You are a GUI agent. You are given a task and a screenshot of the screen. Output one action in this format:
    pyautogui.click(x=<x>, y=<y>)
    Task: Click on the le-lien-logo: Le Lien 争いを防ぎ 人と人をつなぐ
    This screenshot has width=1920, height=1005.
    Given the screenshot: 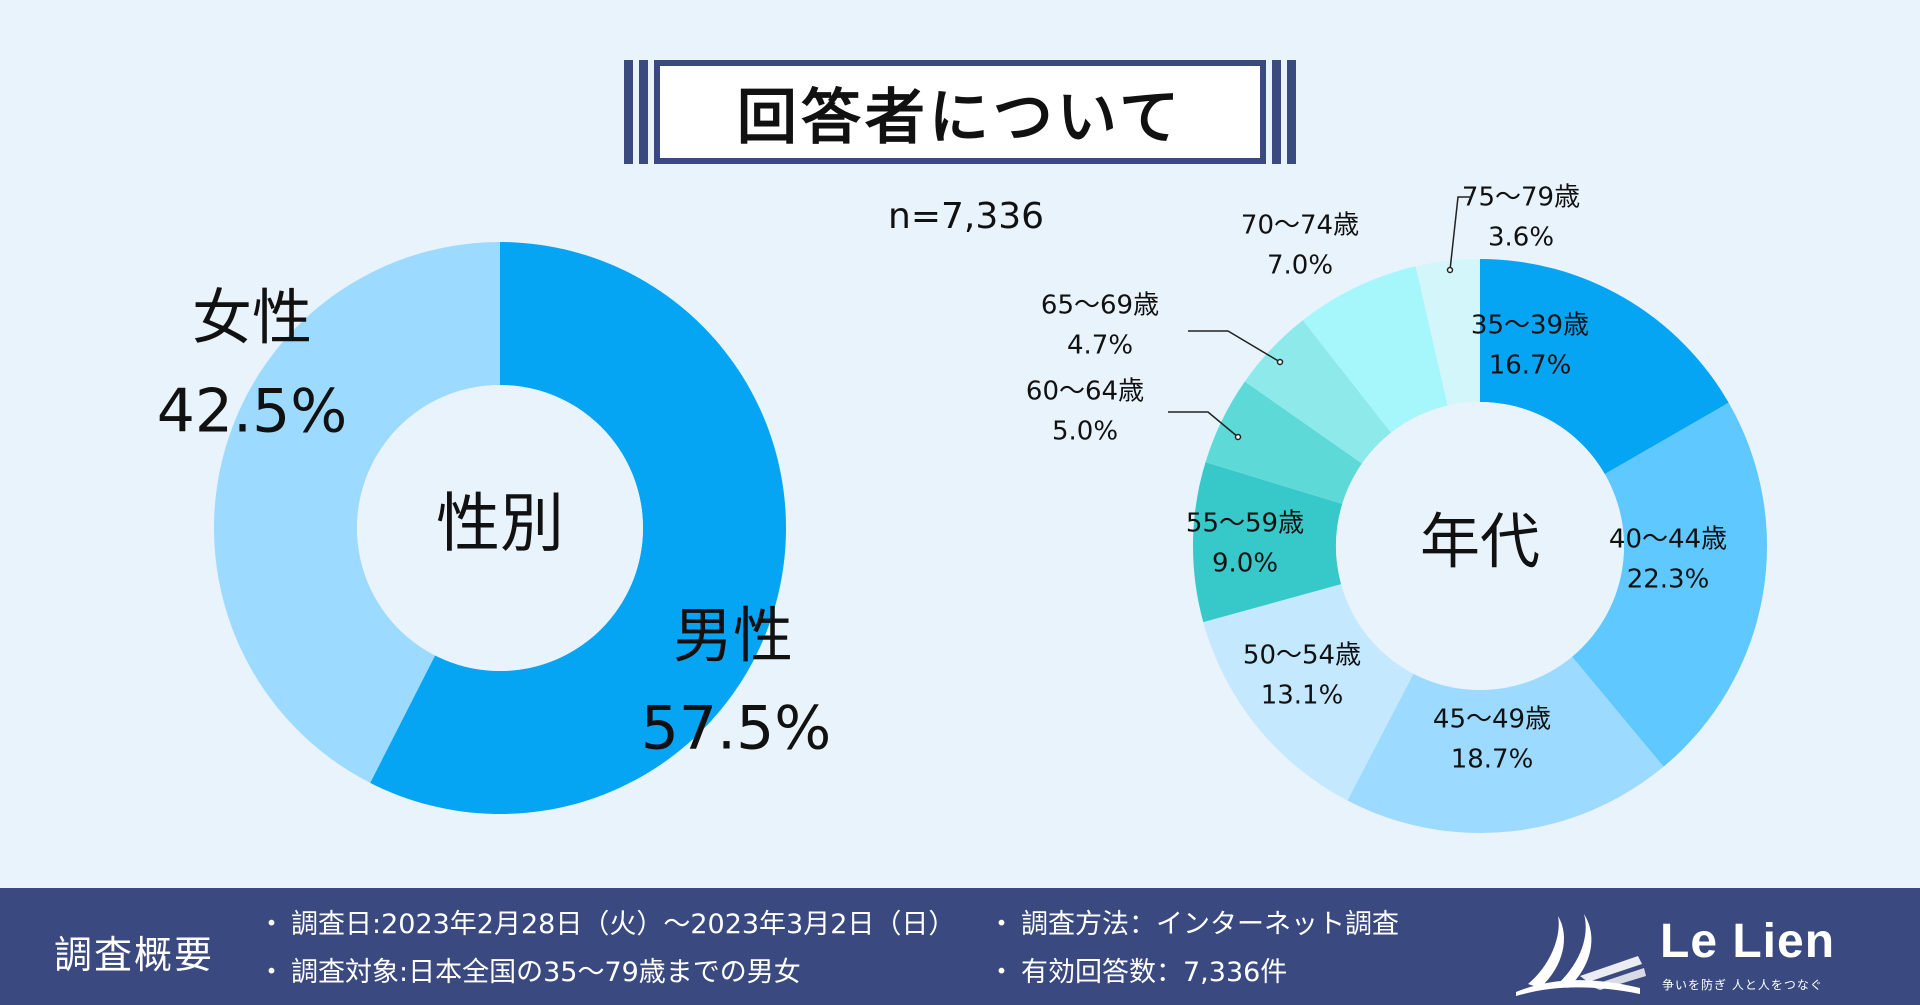 What is the action you would take?
    pyautogui.click(x=1680, y=948)
    